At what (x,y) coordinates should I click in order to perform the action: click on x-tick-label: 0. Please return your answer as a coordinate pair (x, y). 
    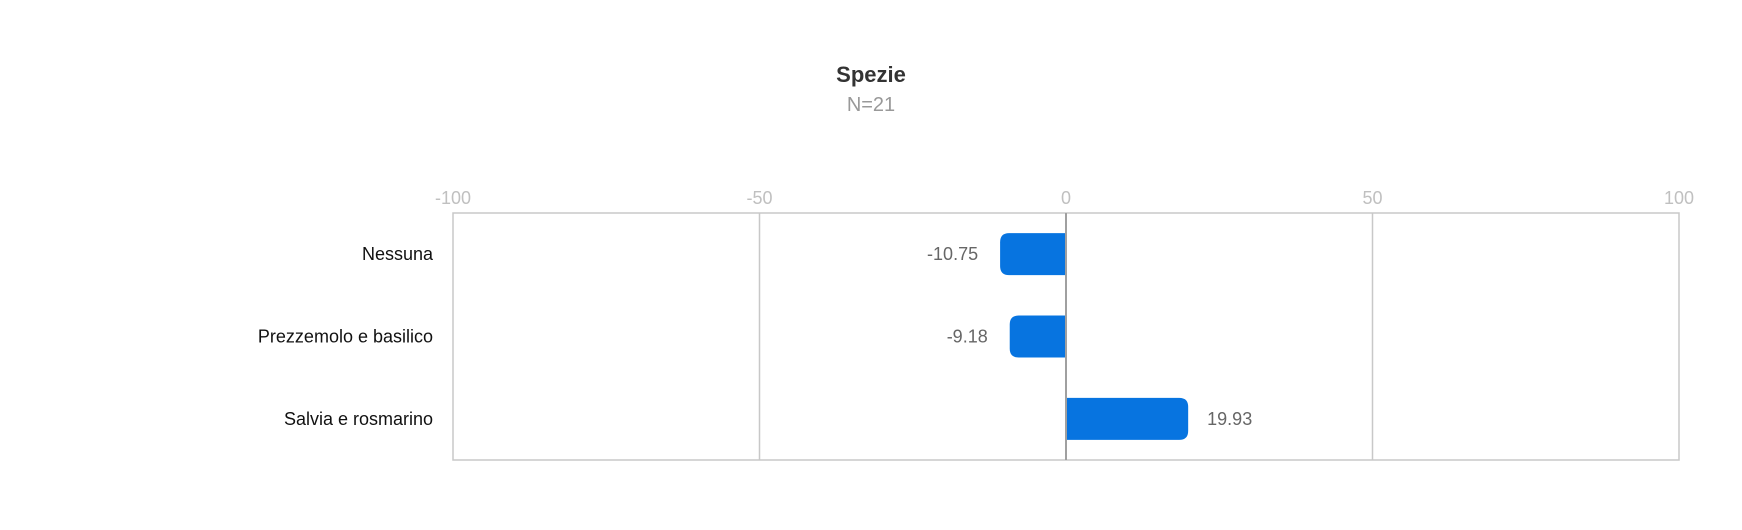
    Looking at the image, I should click on (1066, 198).